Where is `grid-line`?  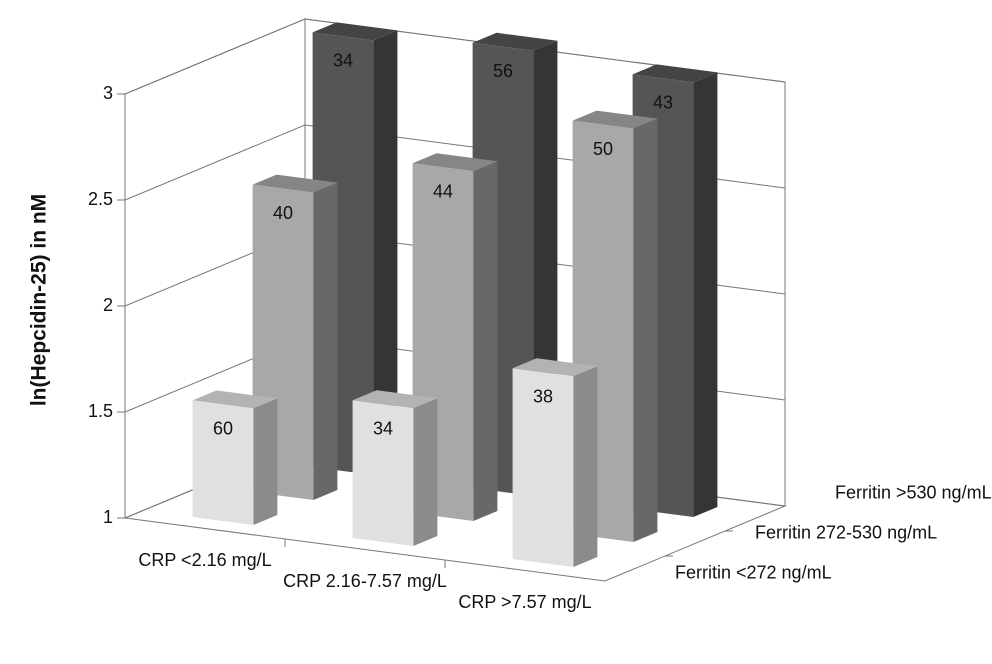 grid-line is located at coordinates (455, 56).